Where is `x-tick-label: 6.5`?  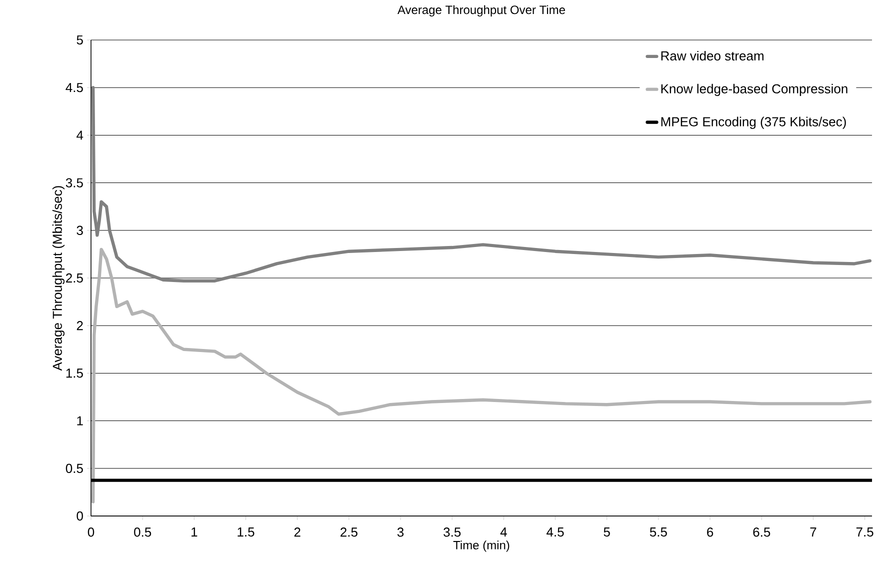
x-tick-label: 6.5 is located at coordinates (761, 532).